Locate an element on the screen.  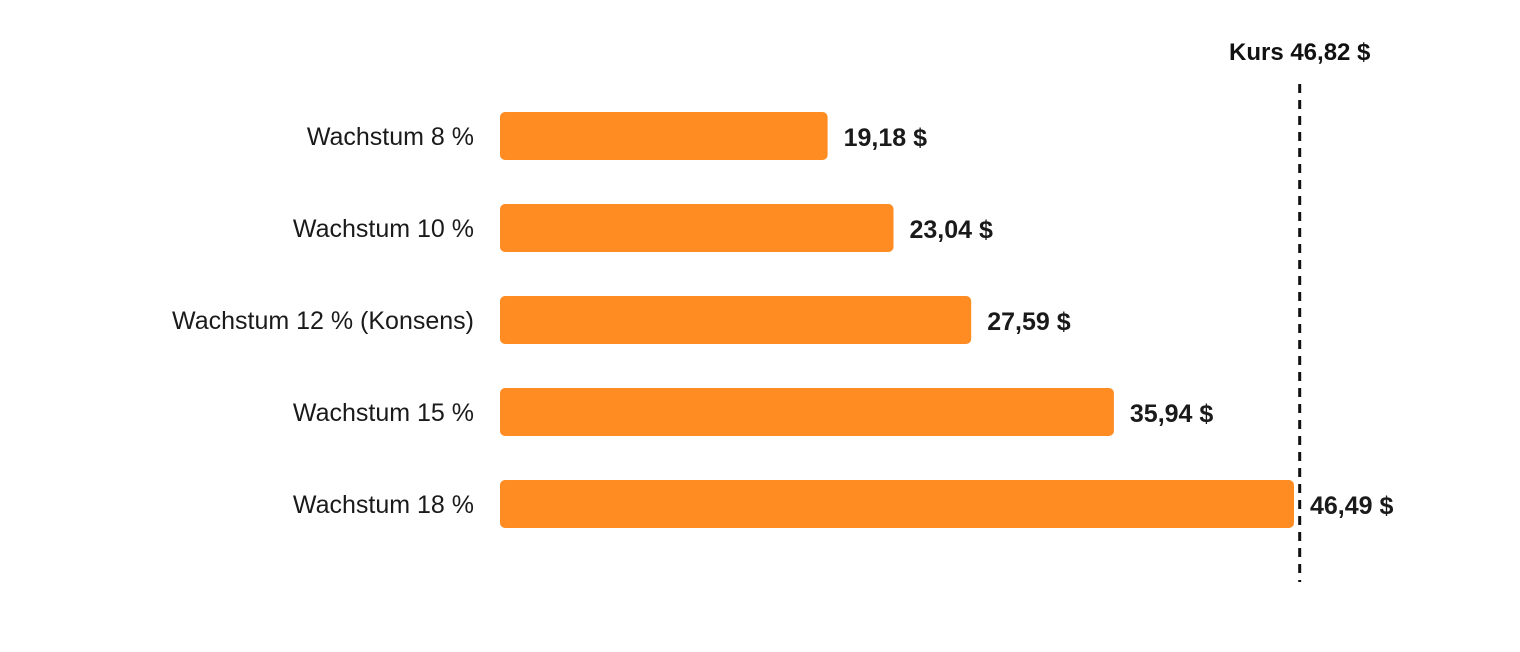
value-label-5: 46,49 $ is located at coordinates (1352, 506).